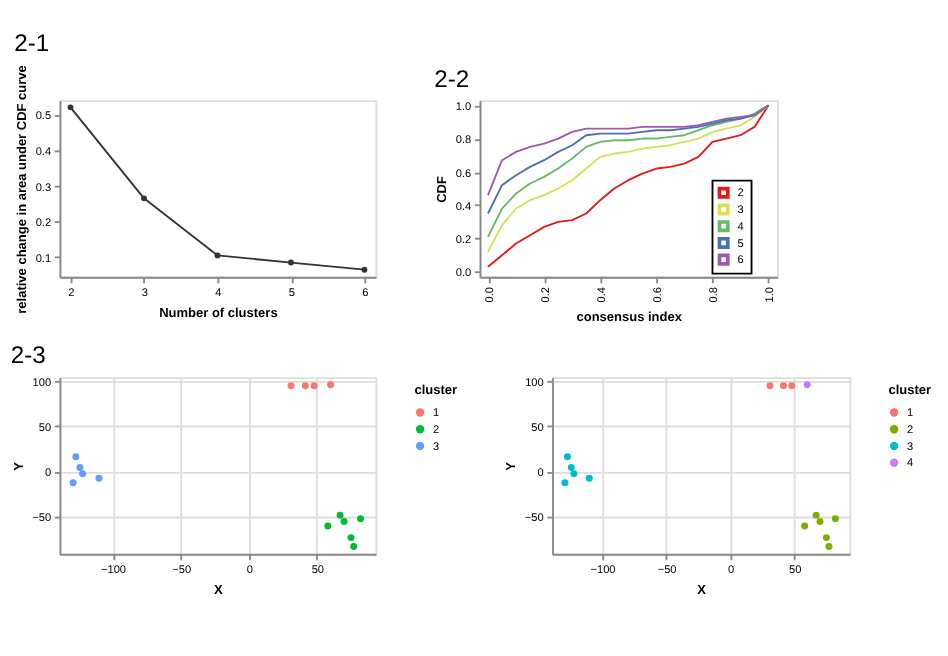 This screenshot has height=656, width=948. What do you see at coordinates (452, 78) in the screenshot?
I see `chart-title: 2-2` at bounding box center [452, 78].